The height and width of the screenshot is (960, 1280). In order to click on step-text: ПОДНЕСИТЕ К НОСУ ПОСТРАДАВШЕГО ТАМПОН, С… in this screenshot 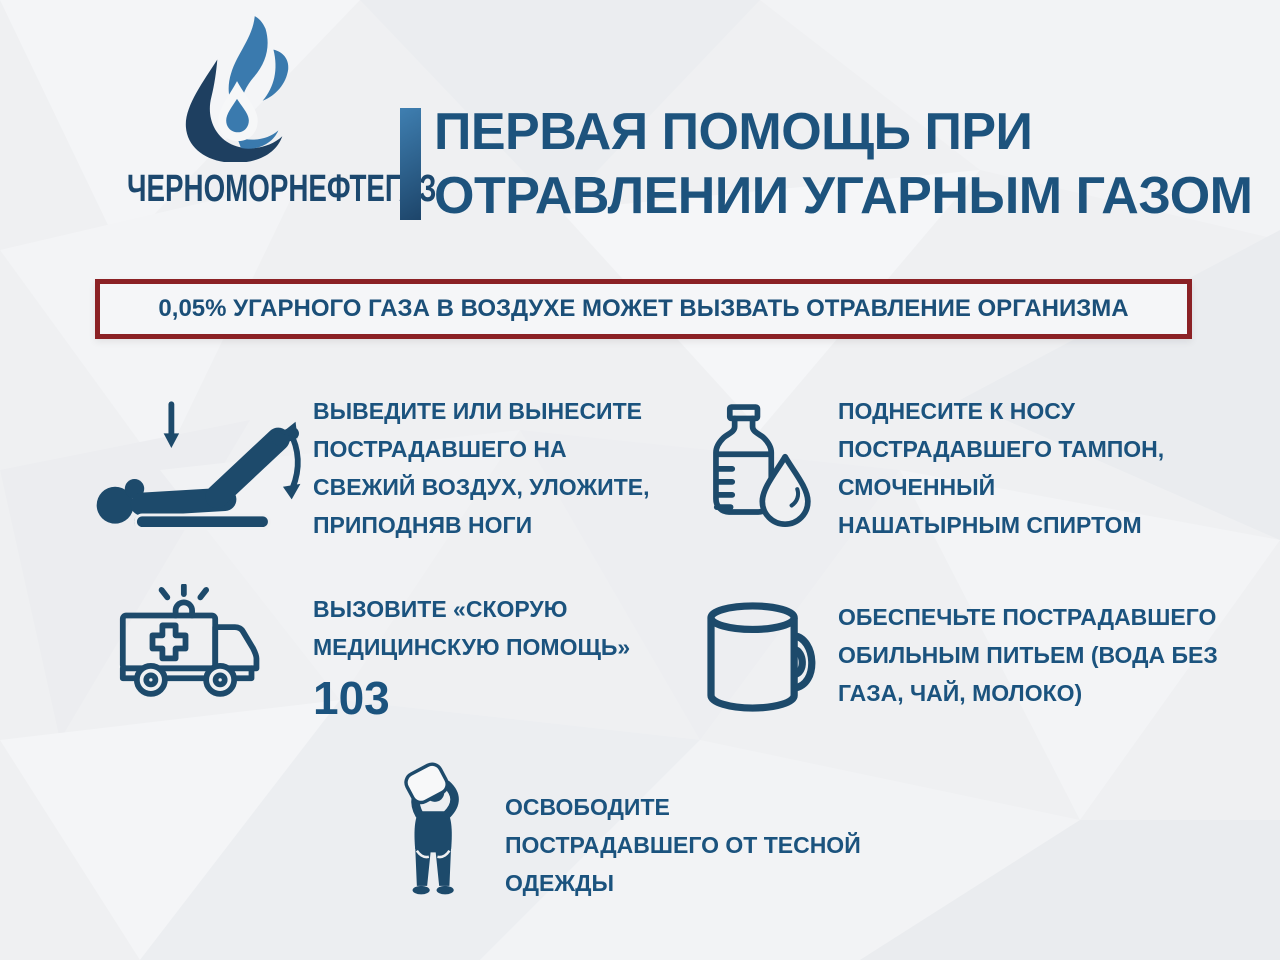, I will do `click(1001, 468)`.